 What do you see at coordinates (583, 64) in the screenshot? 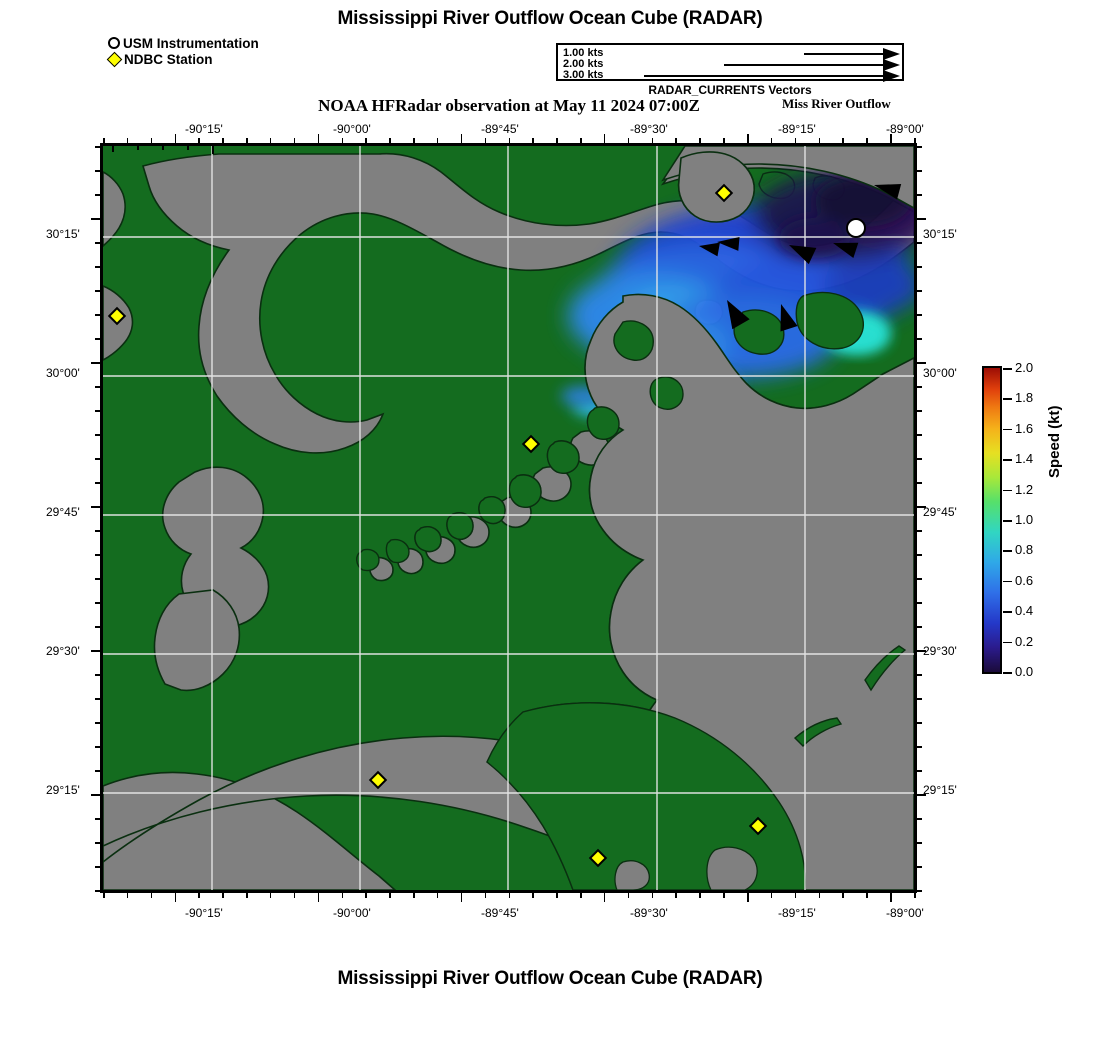
I see `vector-scale-label-2: 2.00 kts` at bounding box center [583, 64].